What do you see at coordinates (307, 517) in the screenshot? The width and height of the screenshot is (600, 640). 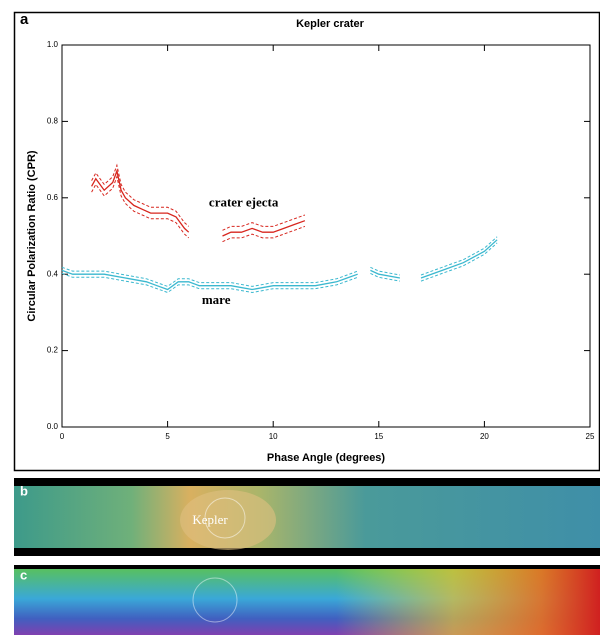 I see `panel-b-image` at bounding box center [307, 517].